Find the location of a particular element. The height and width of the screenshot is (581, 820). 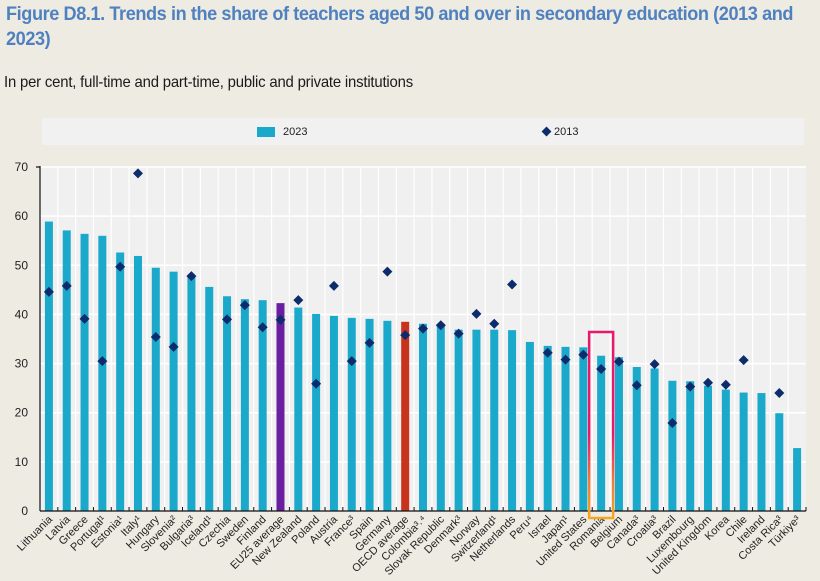

legend-swatch-2023 is located at coordinates (266, 131).